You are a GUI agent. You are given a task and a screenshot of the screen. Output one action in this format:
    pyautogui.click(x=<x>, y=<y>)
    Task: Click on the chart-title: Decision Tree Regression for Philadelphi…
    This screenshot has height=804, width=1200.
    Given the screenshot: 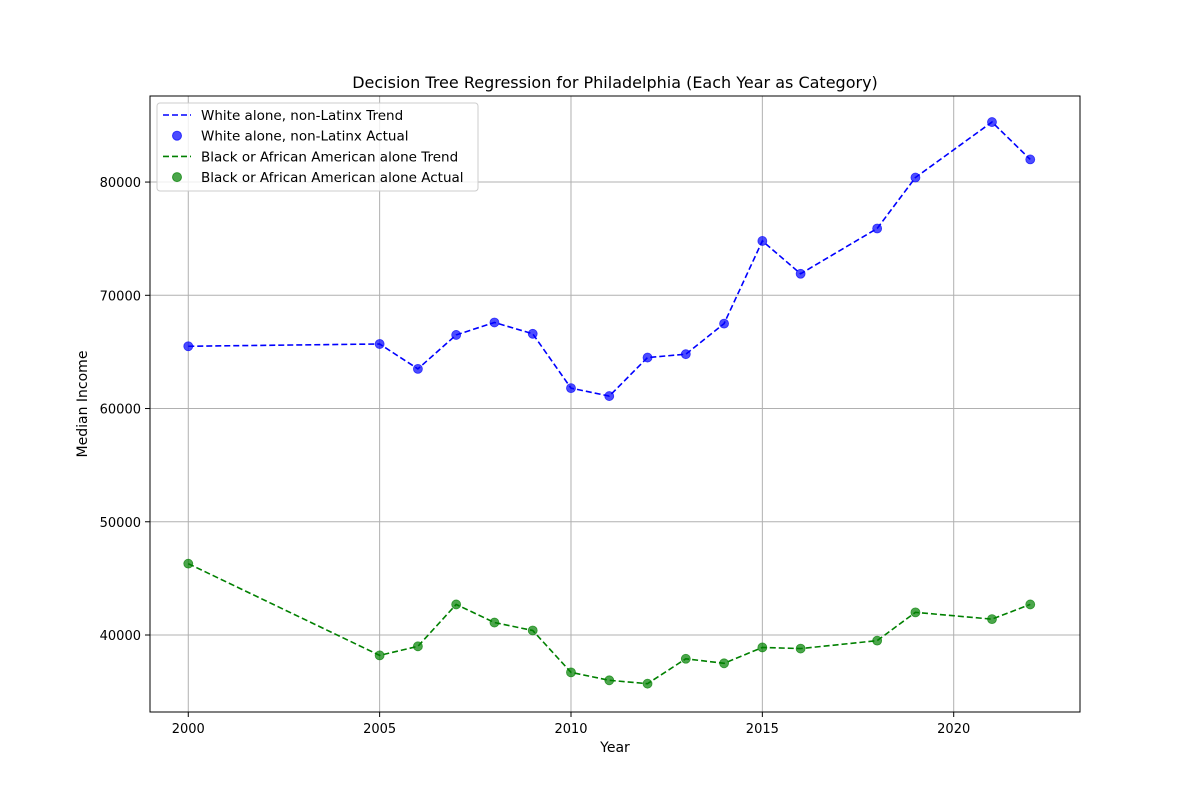 What is the action you would take?
    pyautogui.click(x=615, y=82)
    